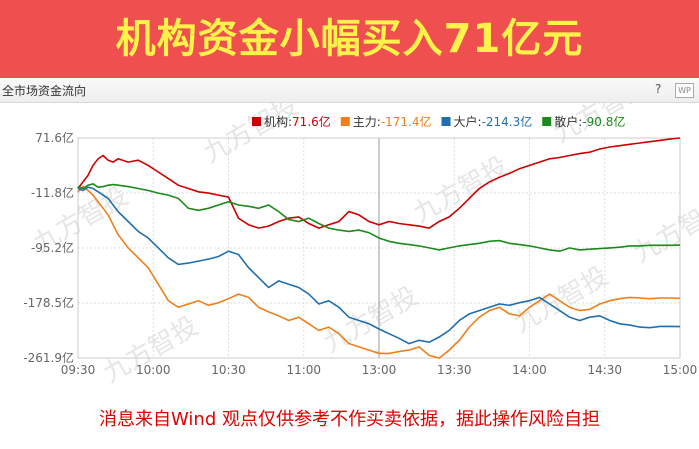 This screenshot has height=449, width=699. What do you see at coordinates (78, 370) in the screenshot?
I see `x-tick-label: 09:30` at bounding box center [78, 370].